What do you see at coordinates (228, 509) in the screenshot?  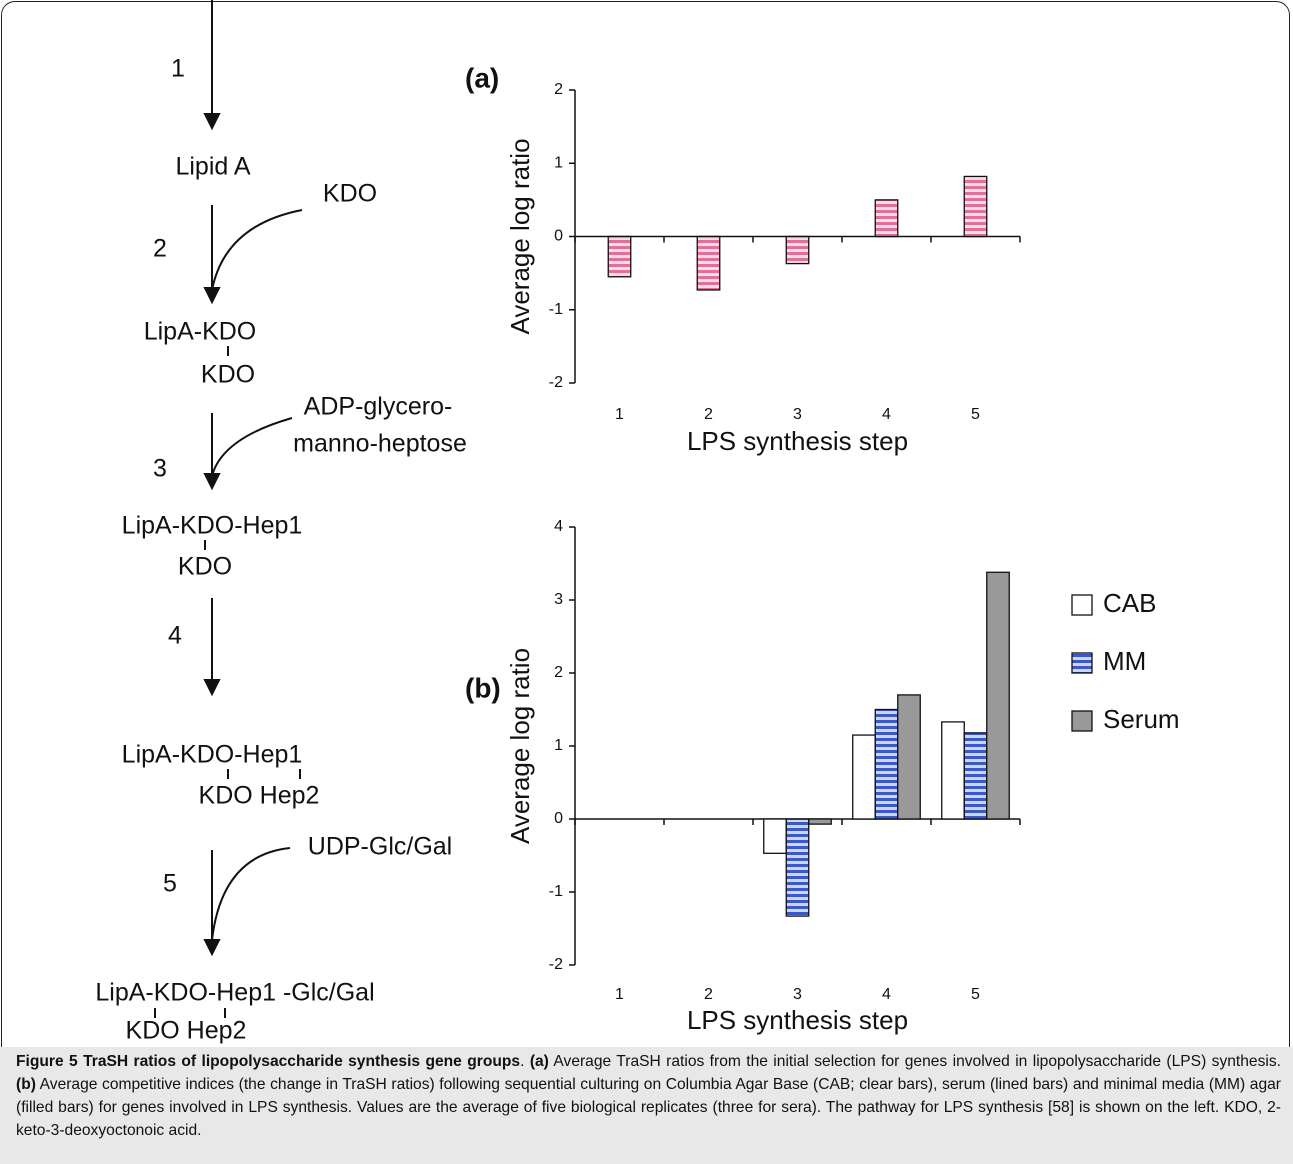 I see `pathway-diagram` at bounding box center [228, 509].